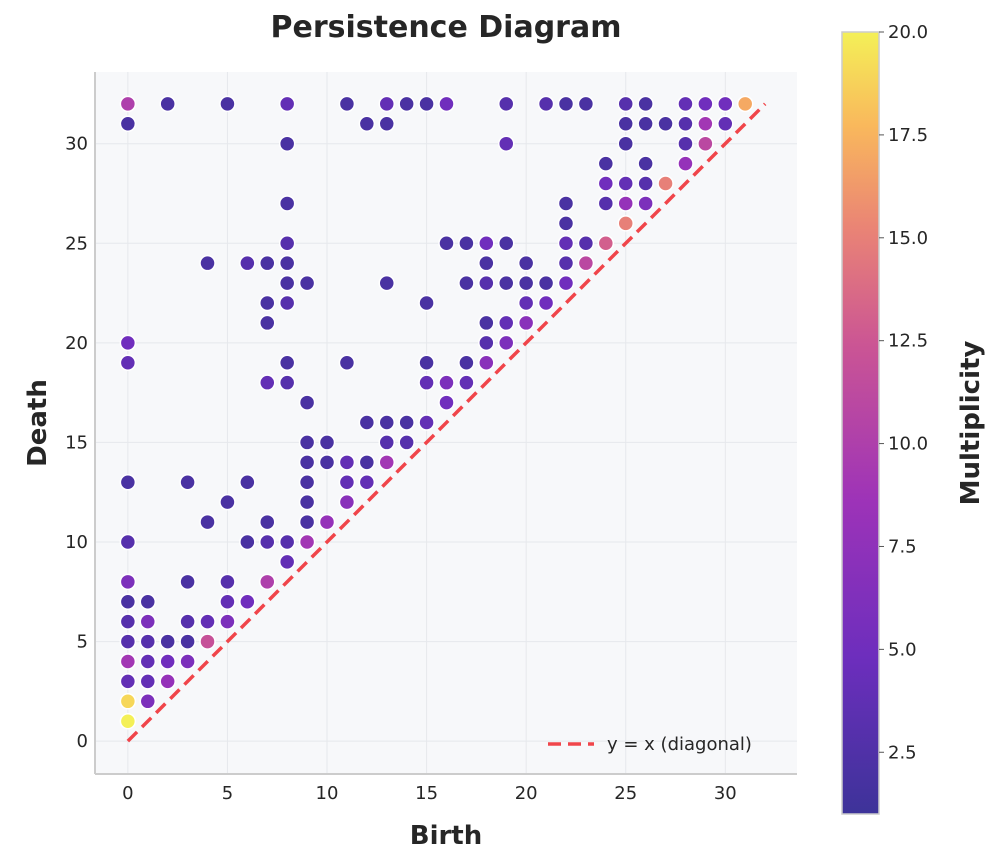 This screenshot has width=997, height=863. I want to click on colorbar-tick-label: 15.0, so click(908, 238).